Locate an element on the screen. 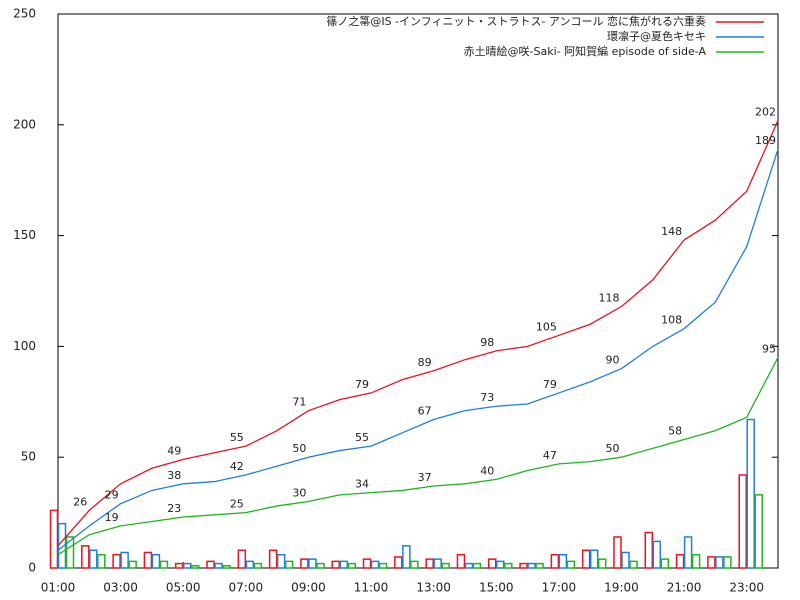  data-label: 50 is located at coordinates (612, 448).